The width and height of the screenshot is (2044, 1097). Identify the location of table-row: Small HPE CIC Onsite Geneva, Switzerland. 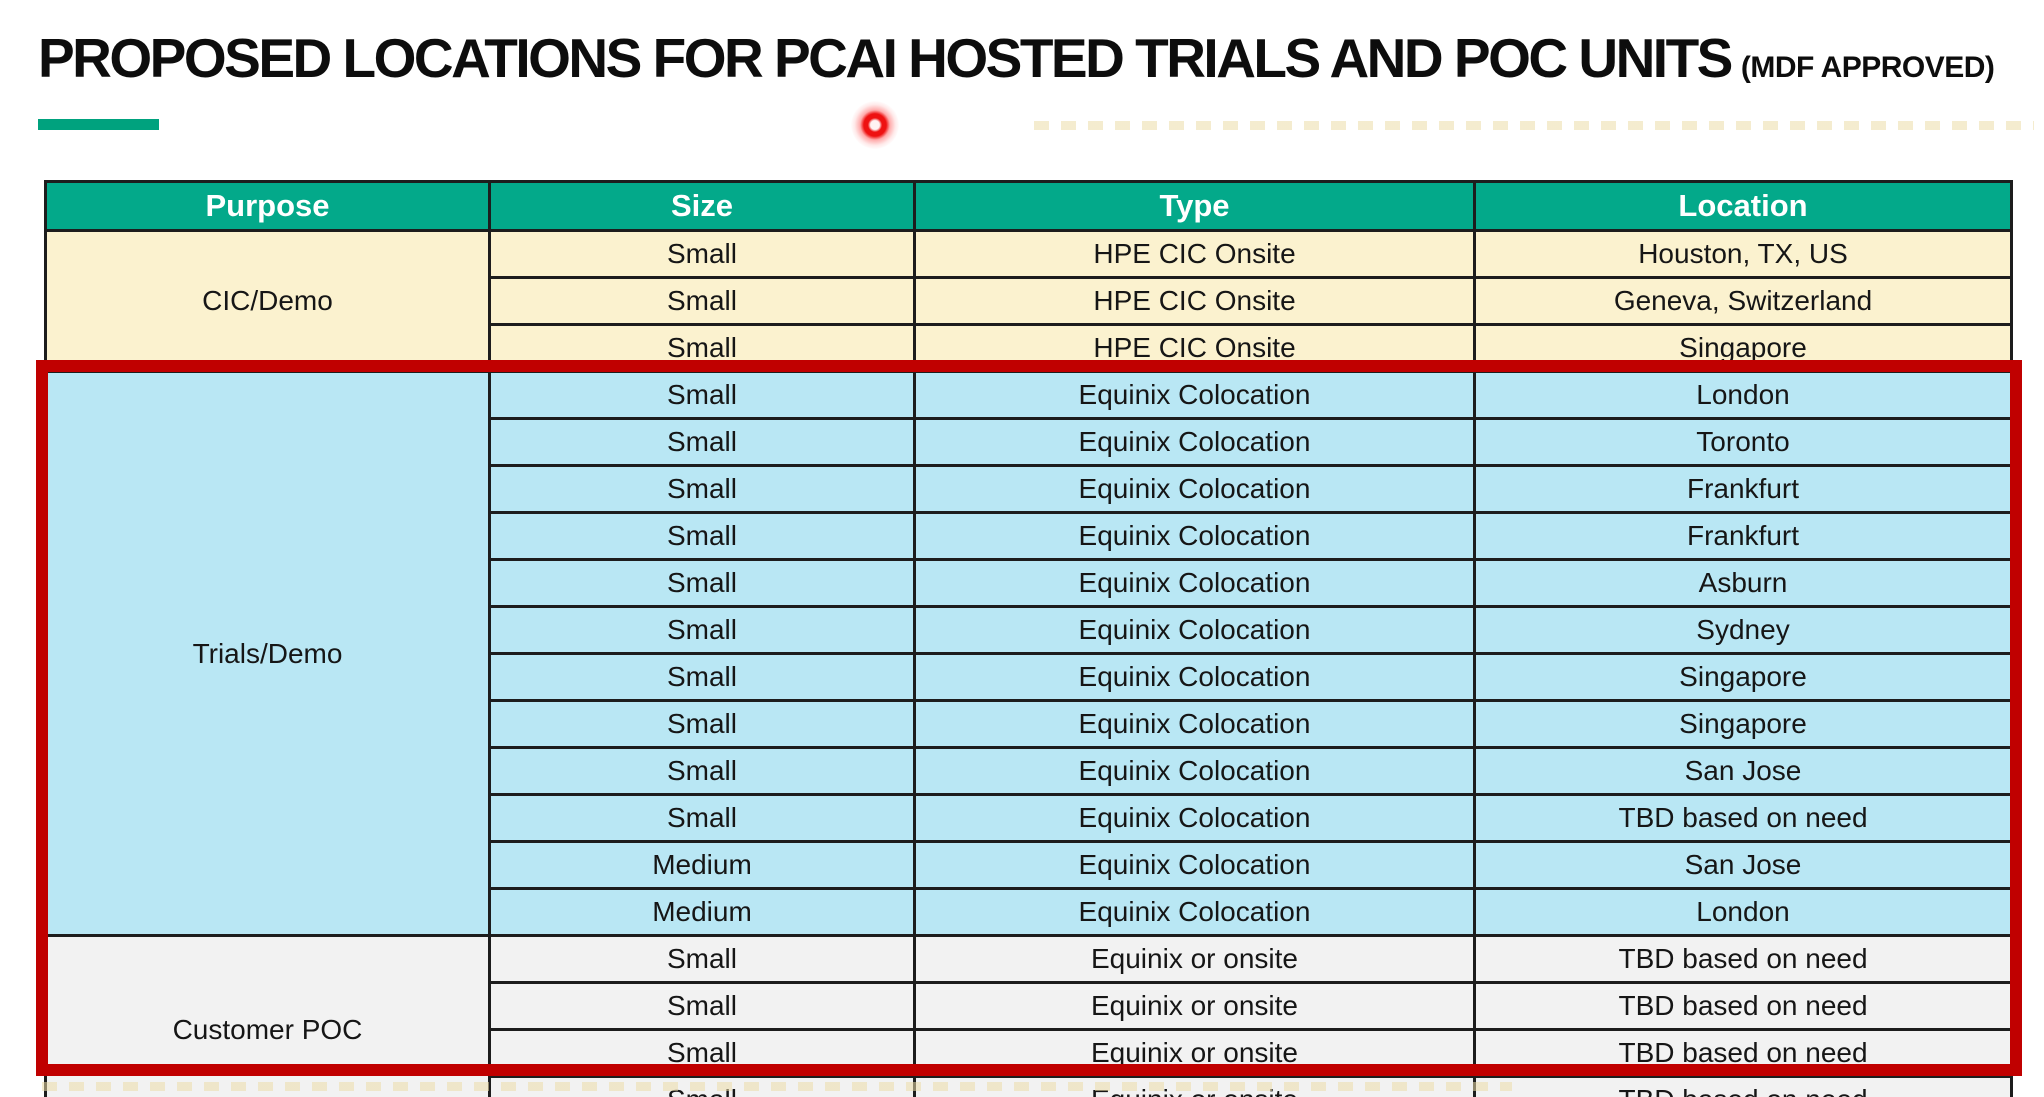
(1029, 301).